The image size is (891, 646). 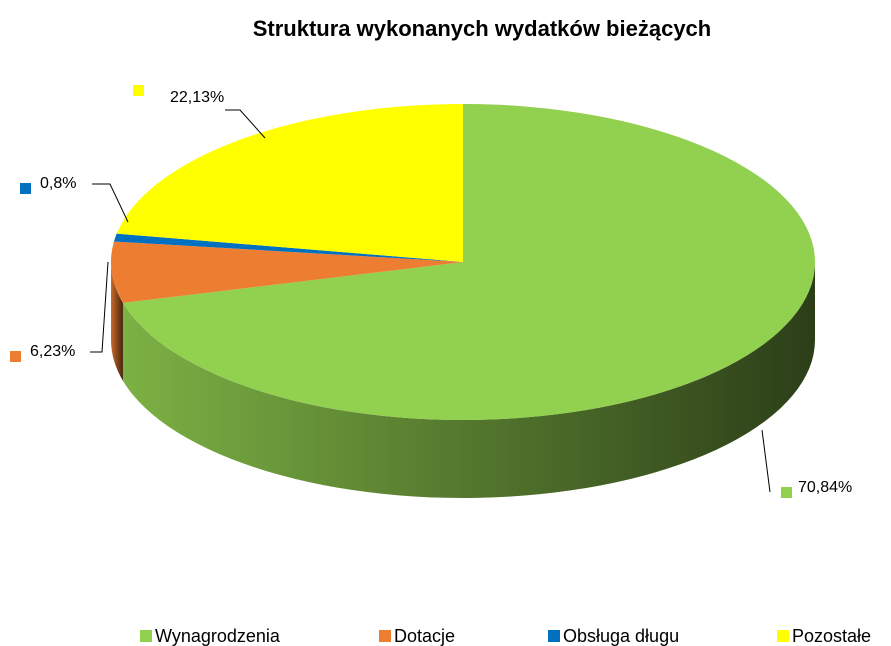 I want to click on legend-label: Obsługa długu, so click(x=621, y=636).